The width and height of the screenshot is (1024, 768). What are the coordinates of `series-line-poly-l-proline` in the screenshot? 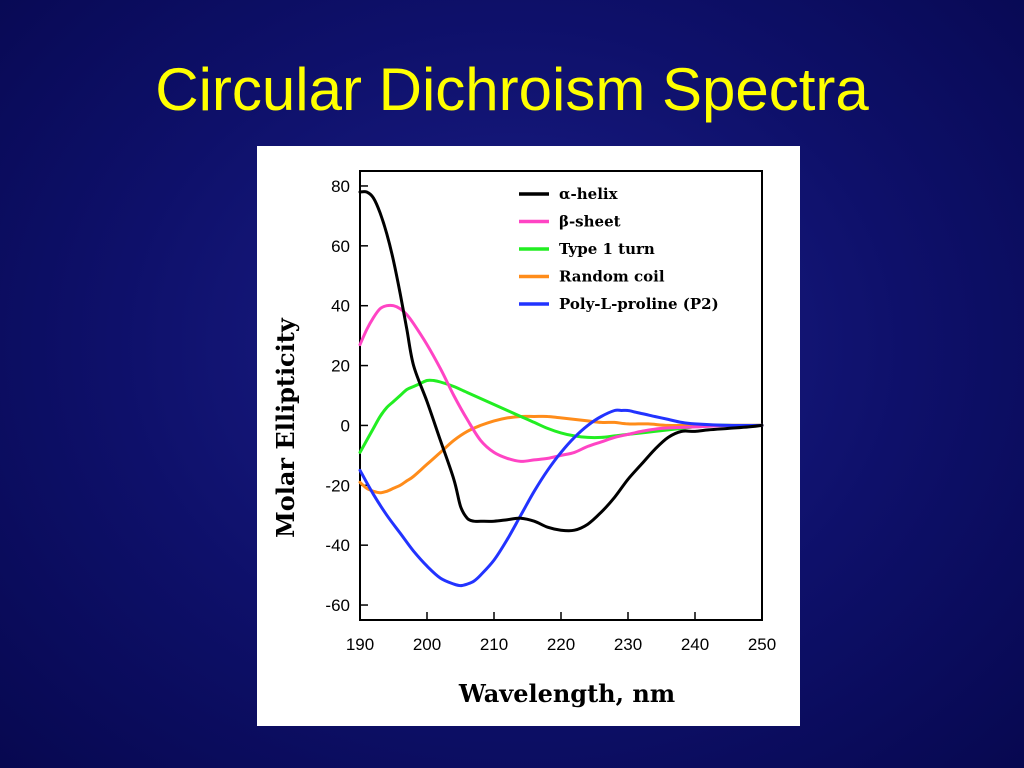 It's located at (561, 498).